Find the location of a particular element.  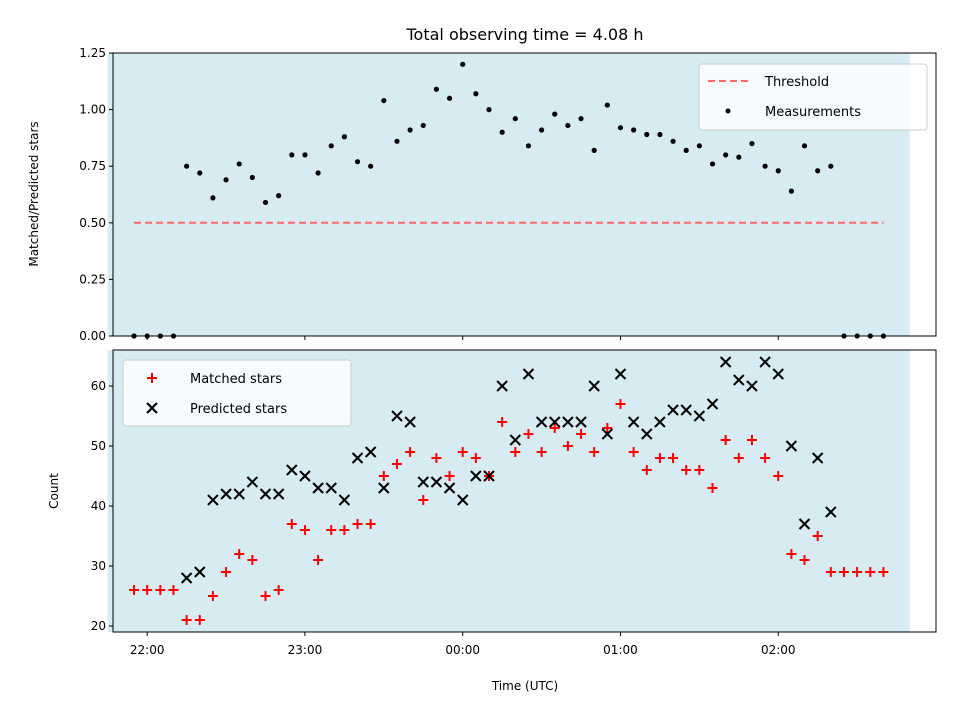

top-legend: Threshold Measurements is located at coordinates (813, 97).